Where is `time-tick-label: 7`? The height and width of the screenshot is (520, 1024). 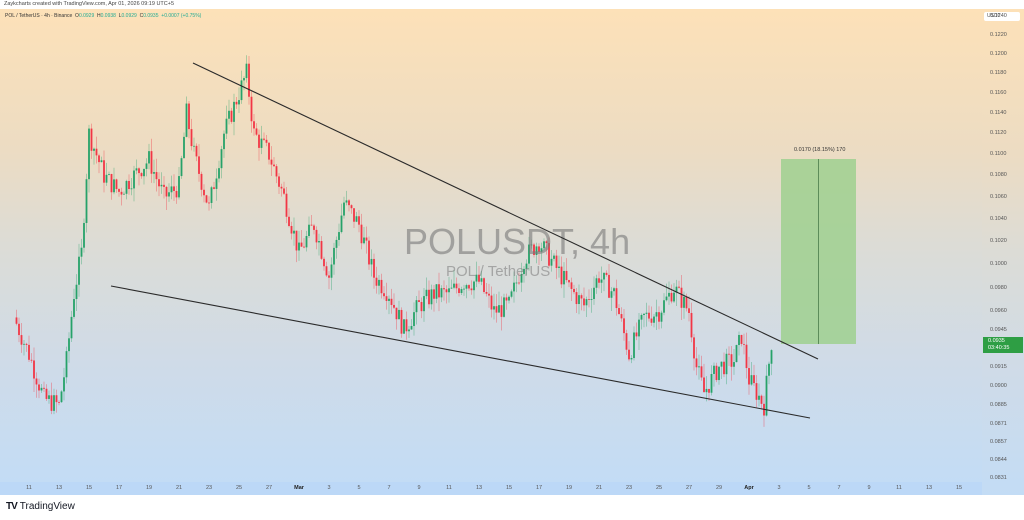
time-tick-label: 7 is located at coordinates (389, 488).